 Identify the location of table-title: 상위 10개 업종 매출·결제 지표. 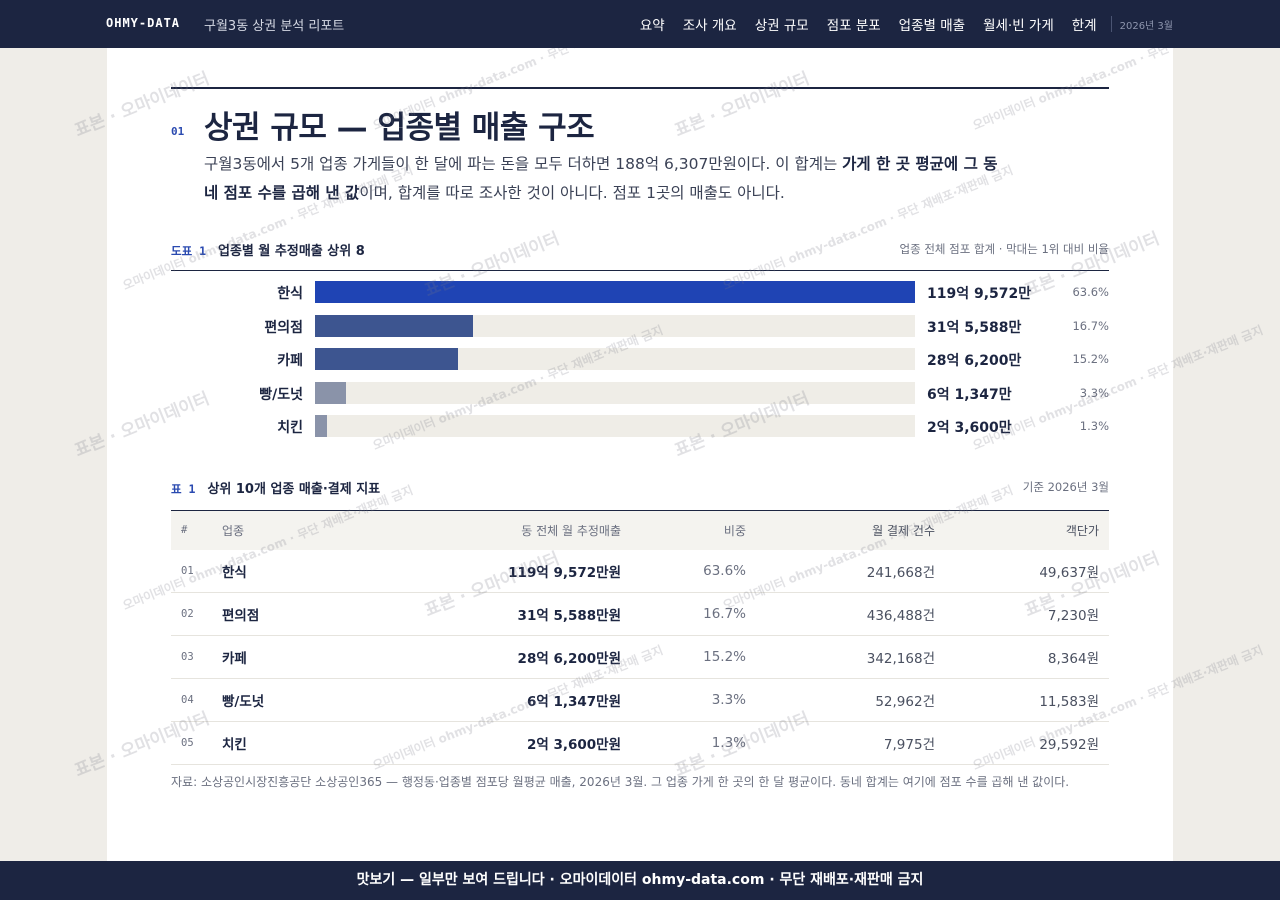
(294, 489).